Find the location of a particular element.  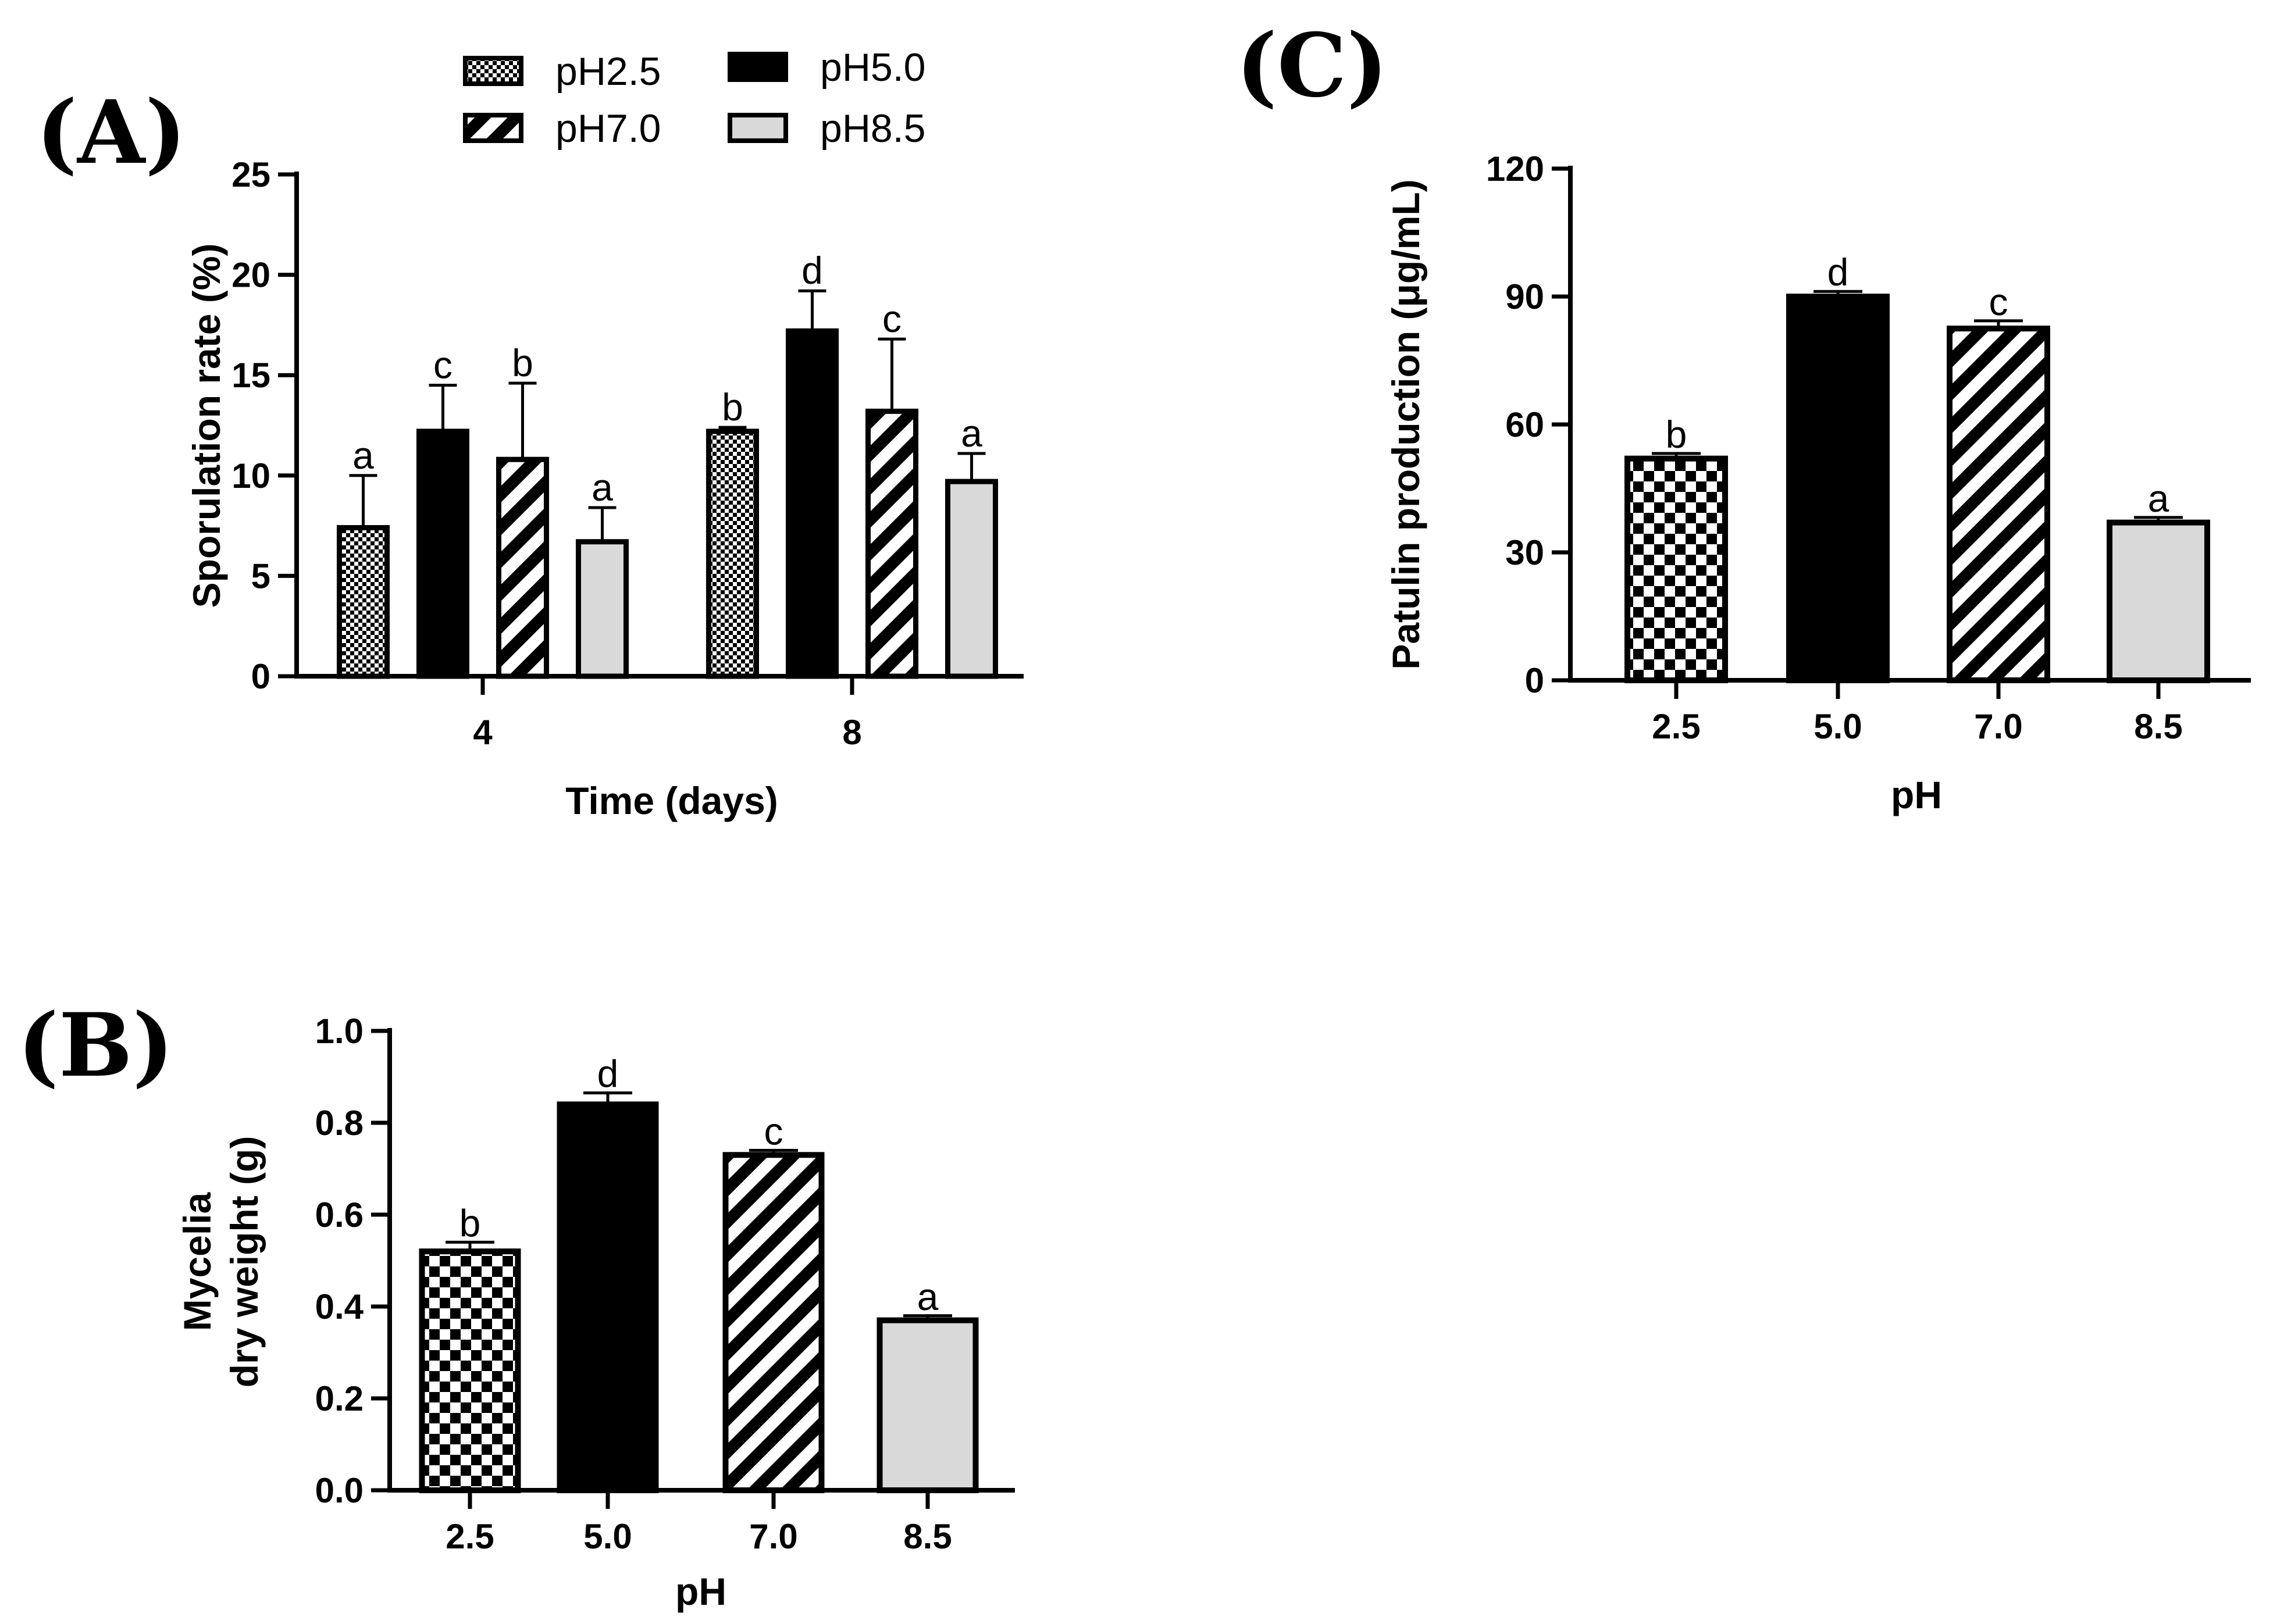

x-axis-title: Time (days) is located at coordinates (671, 800).